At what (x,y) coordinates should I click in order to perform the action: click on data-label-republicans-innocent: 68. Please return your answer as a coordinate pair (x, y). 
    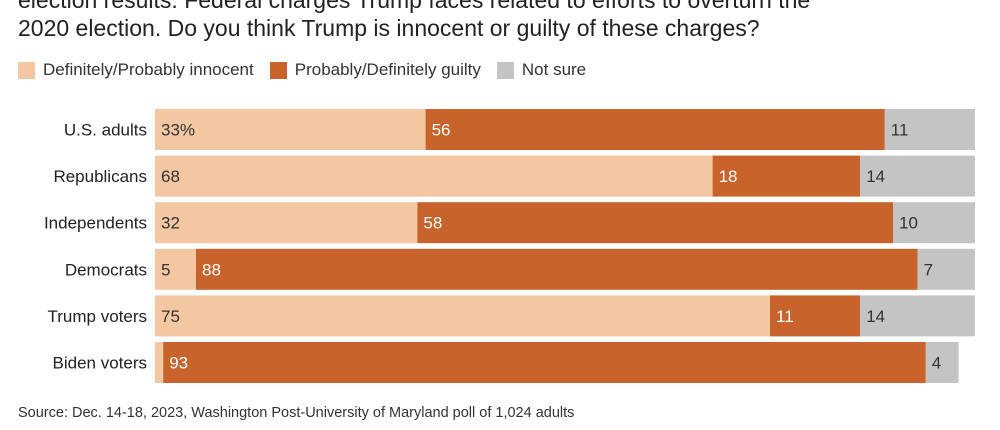
    Looking at the image, I should click on (170, 176).